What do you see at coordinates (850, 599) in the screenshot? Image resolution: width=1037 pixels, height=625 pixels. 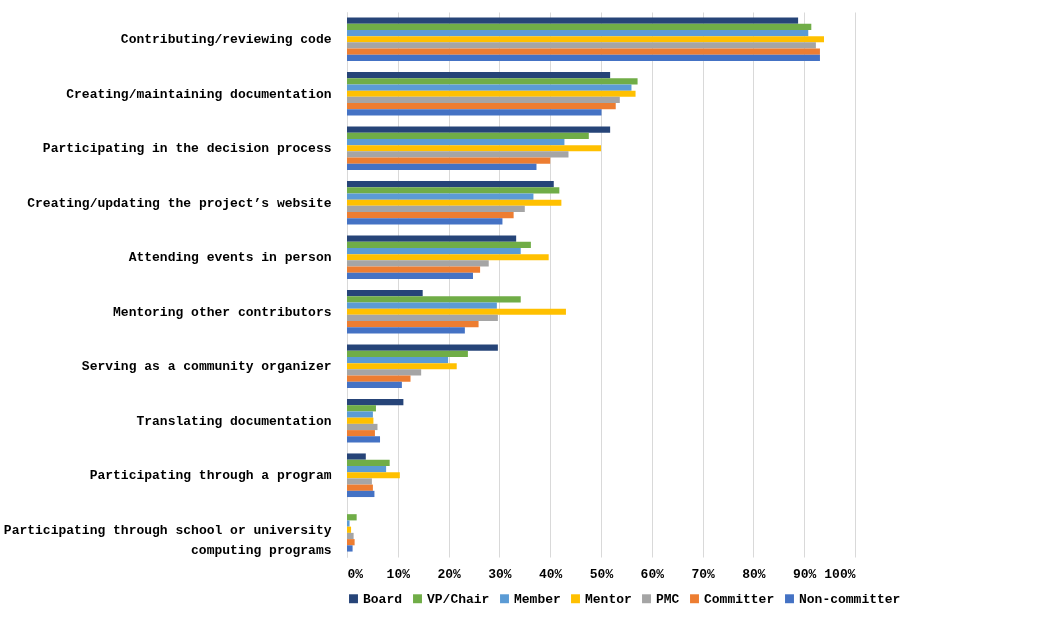 I see `legend-label: Non-committer` at bounding box center [850, 599].